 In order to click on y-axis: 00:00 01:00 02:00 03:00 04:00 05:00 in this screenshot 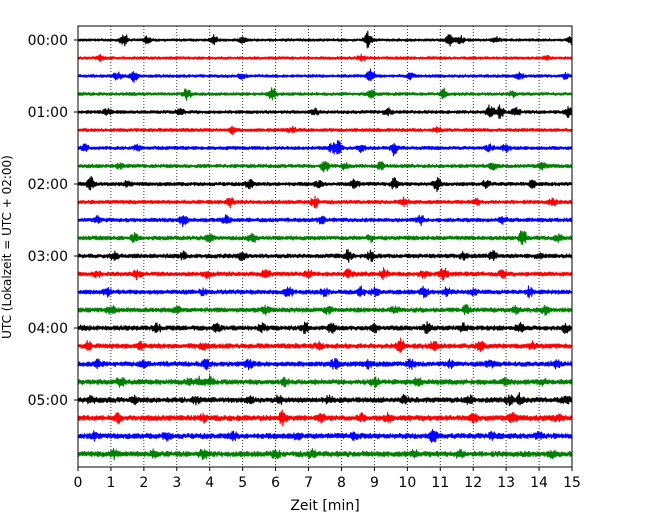, I will do `click(53, 221)`.